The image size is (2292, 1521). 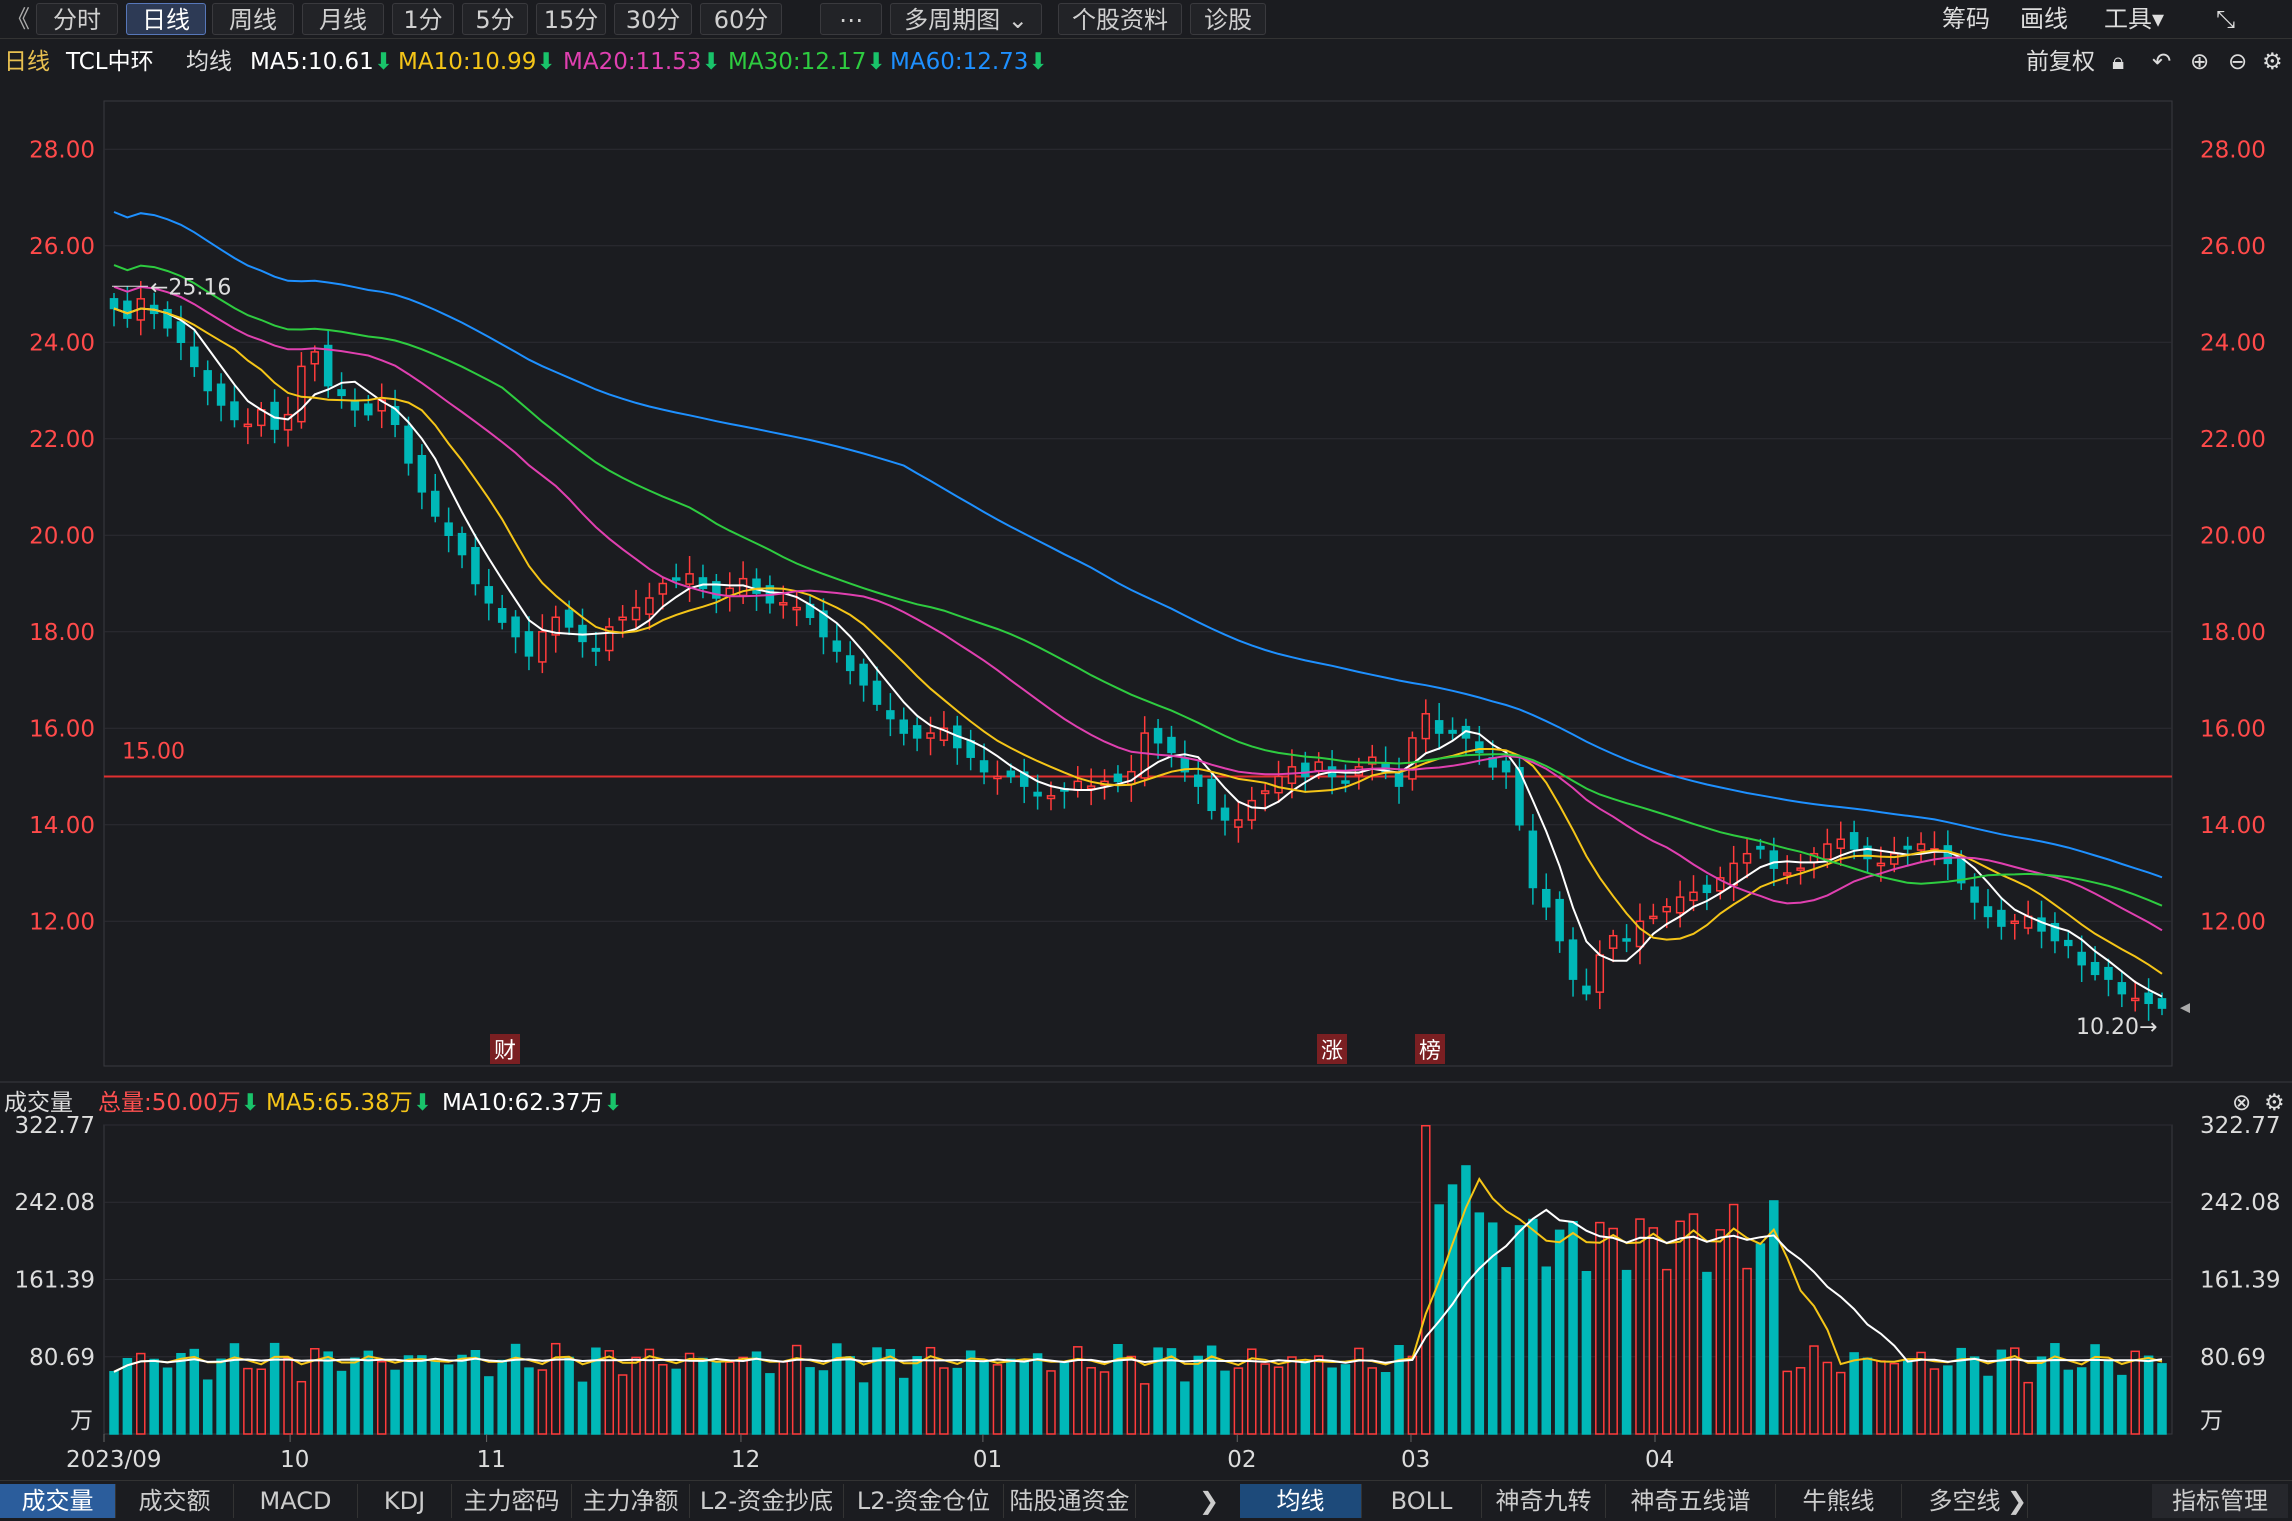 I want to click on overlay-tab-2: 神奇九转, so click(x=1544, y=1501).